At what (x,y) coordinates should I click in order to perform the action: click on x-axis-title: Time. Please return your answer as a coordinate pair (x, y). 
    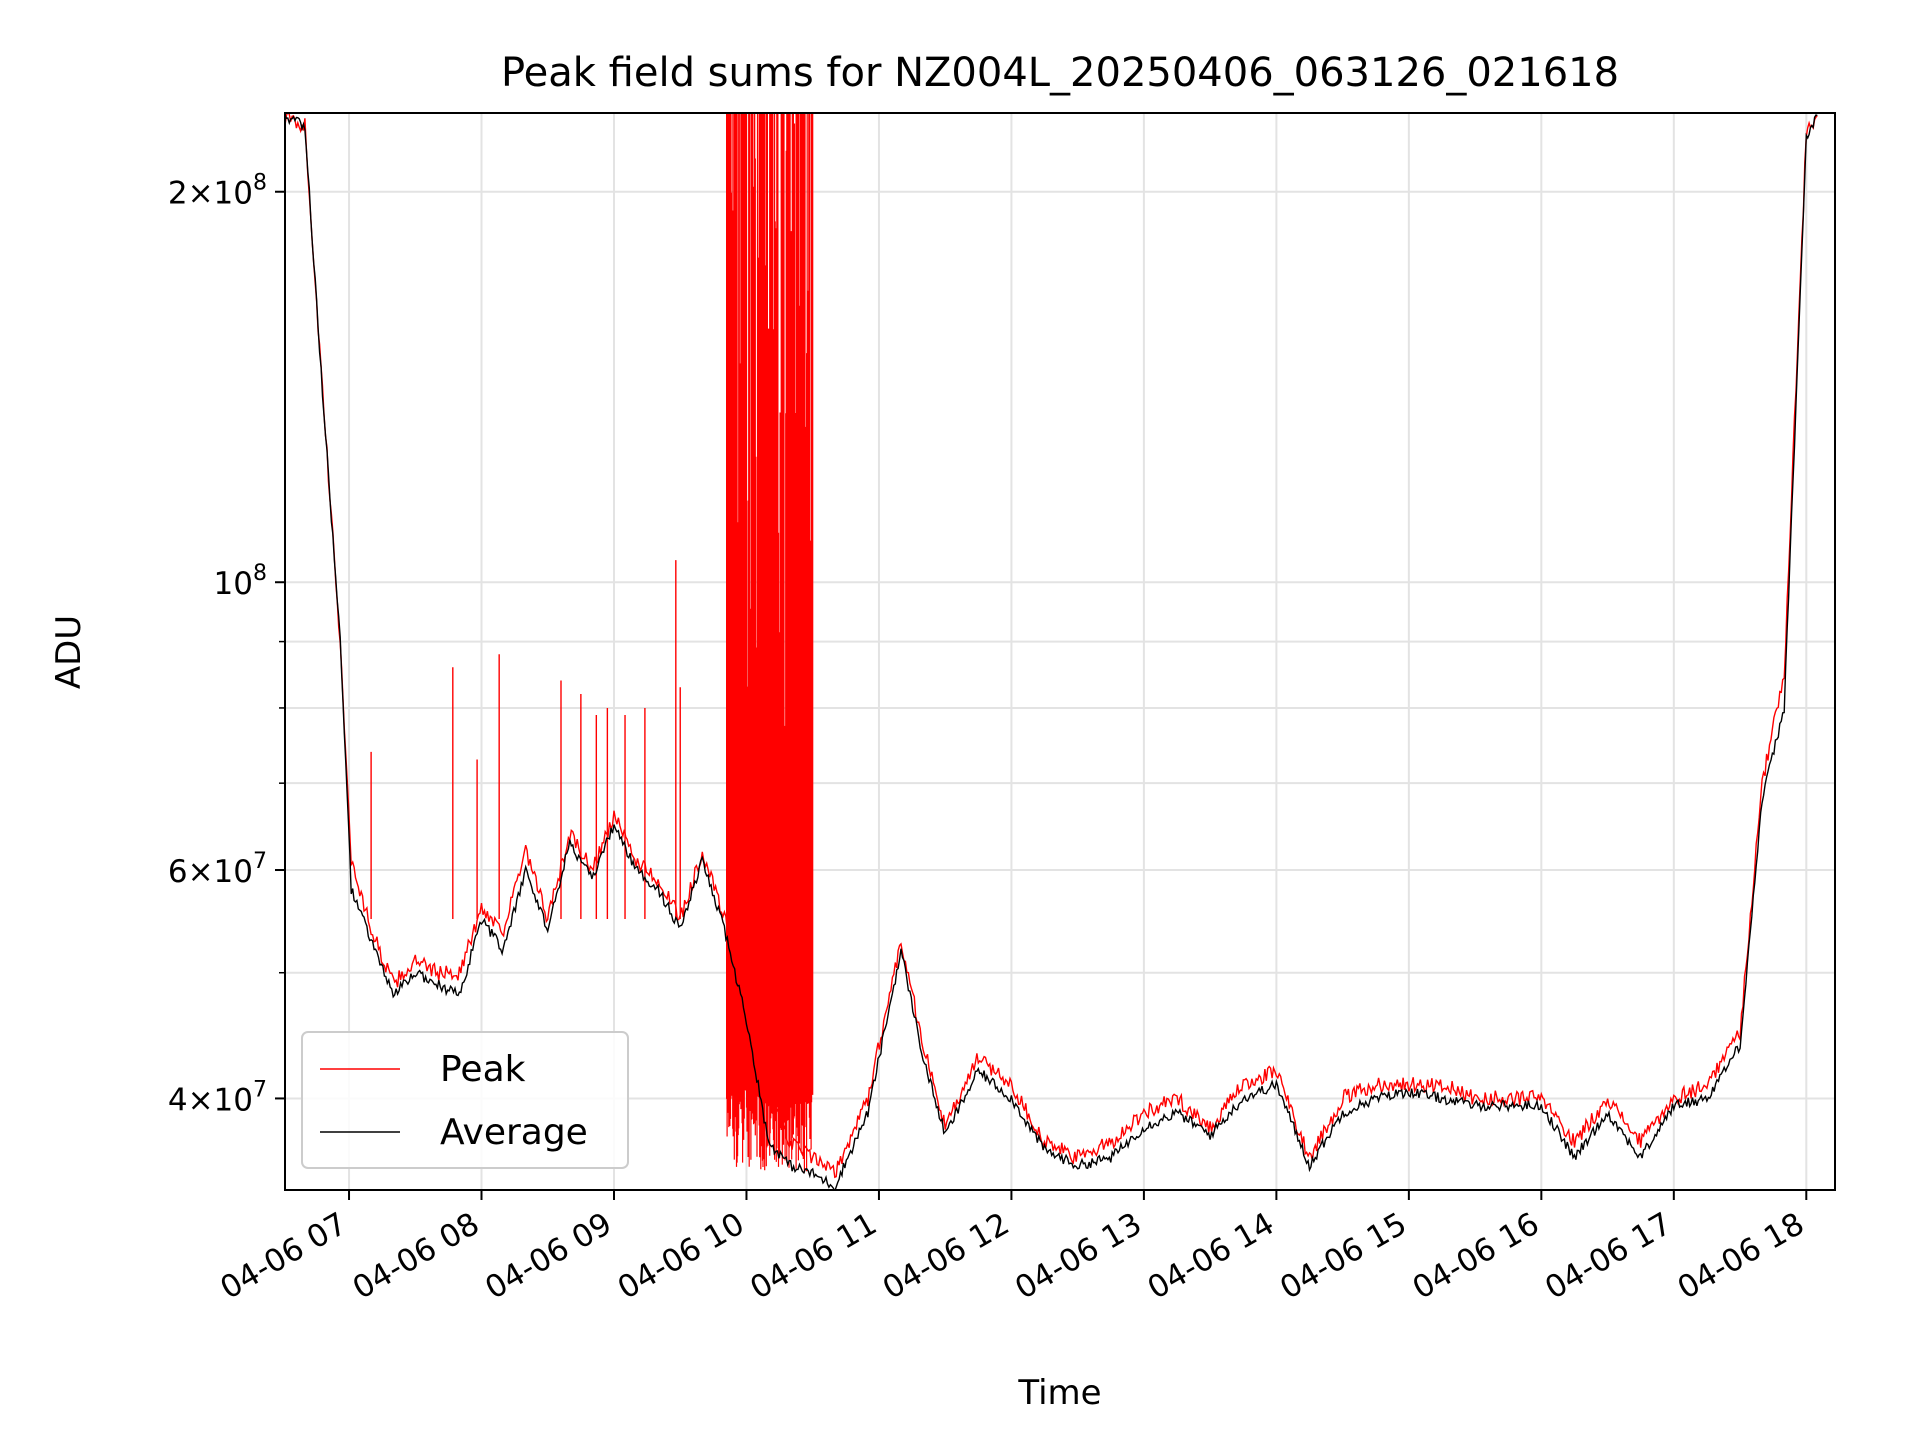
    Looking at the image, I should click on (1059, 1393).